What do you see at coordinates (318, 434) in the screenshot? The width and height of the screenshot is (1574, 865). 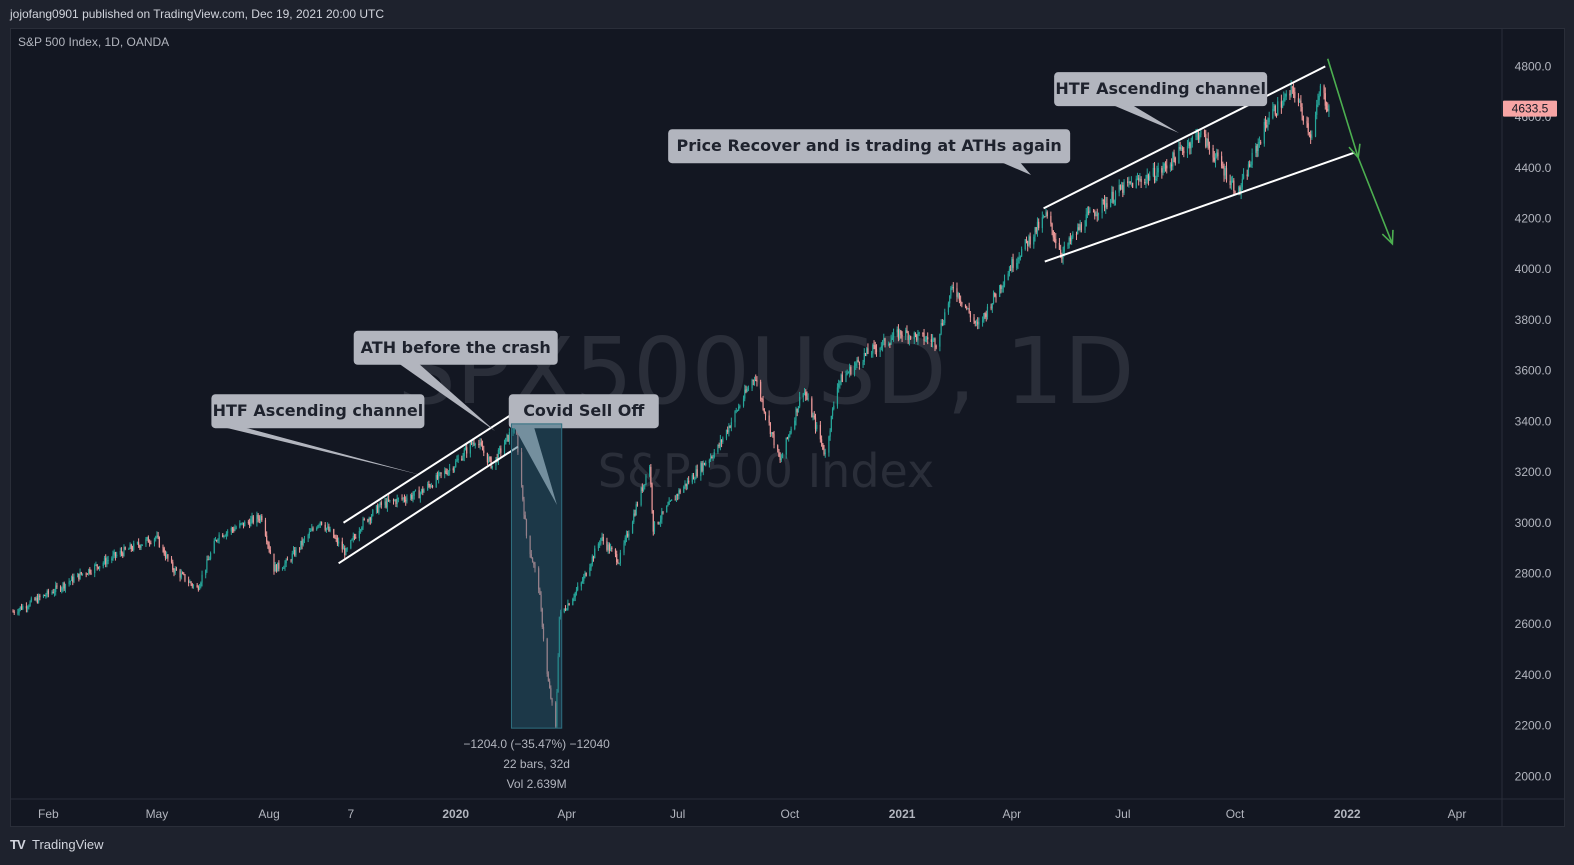 I see `annotation-0: HTF Ascending channel` at bounding box center [318, 434].